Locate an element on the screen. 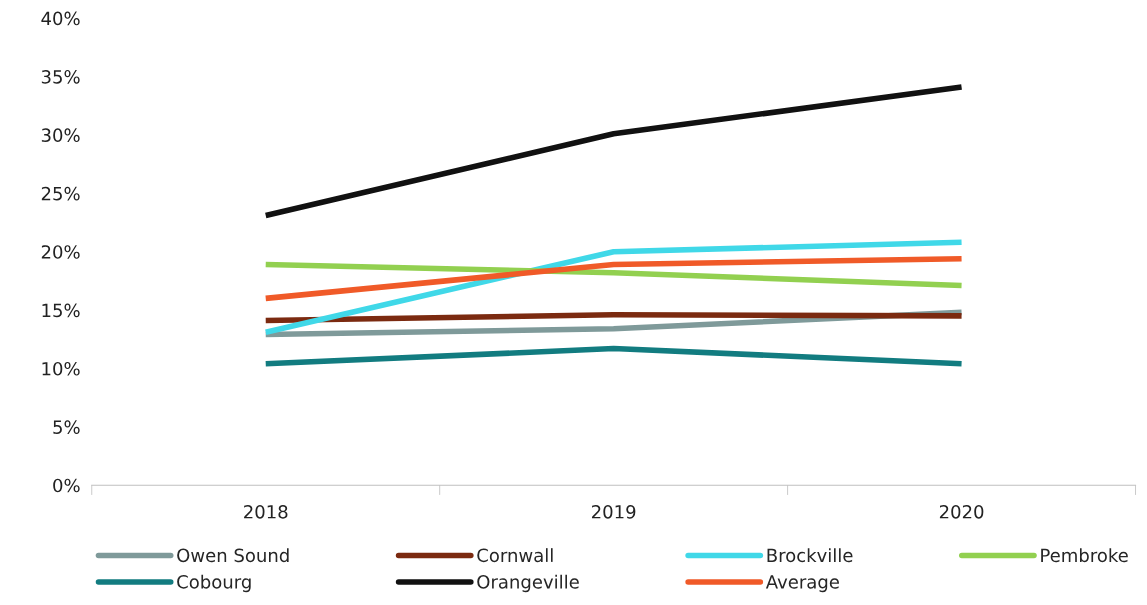 This screenshot has width=1147, height=605. y-tick-label: 35% is located at coordinates (60, 76).